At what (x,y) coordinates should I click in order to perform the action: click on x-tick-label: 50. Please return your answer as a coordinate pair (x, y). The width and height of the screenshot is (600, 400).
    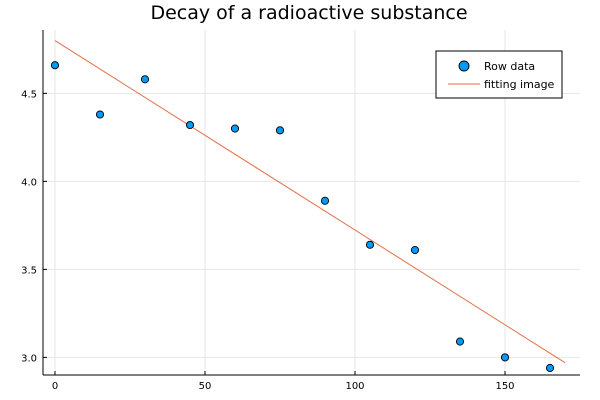
    Looking at the image, I should click on (205, 386).